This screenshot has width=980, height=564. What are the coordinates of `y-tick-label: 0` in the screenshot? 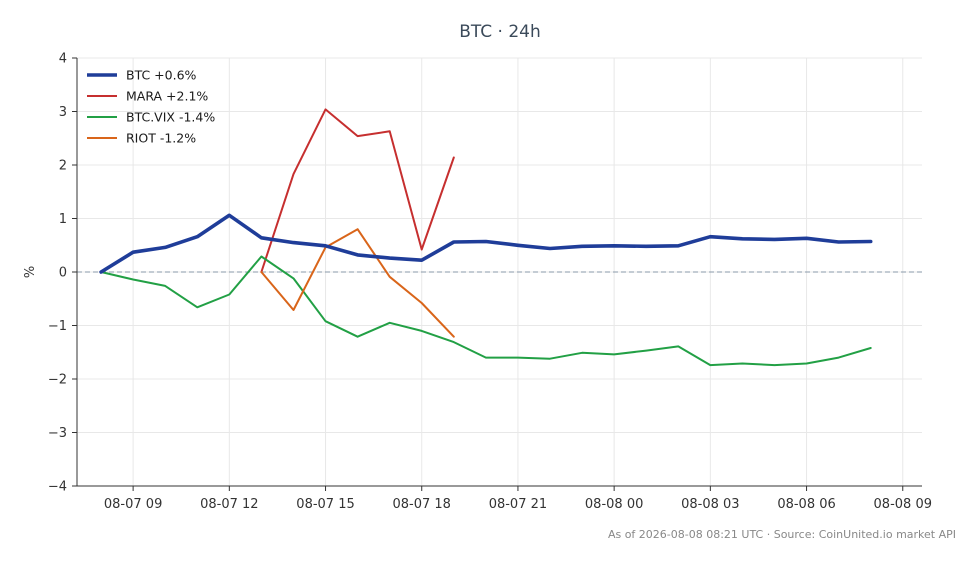 It's located at (63, 273).